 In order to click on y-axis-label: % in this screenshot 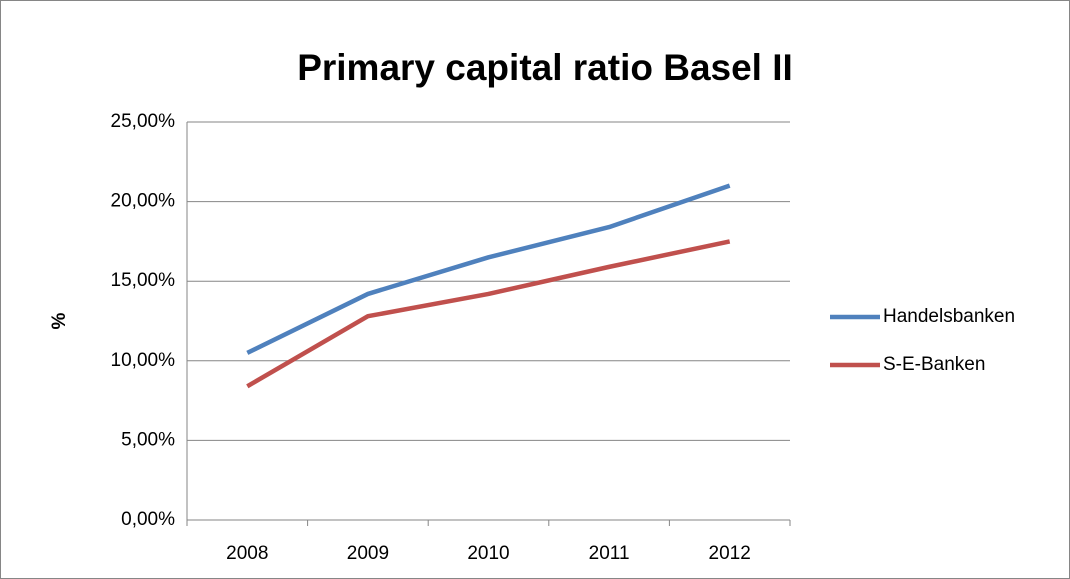, I will do `click(59, 320)`.